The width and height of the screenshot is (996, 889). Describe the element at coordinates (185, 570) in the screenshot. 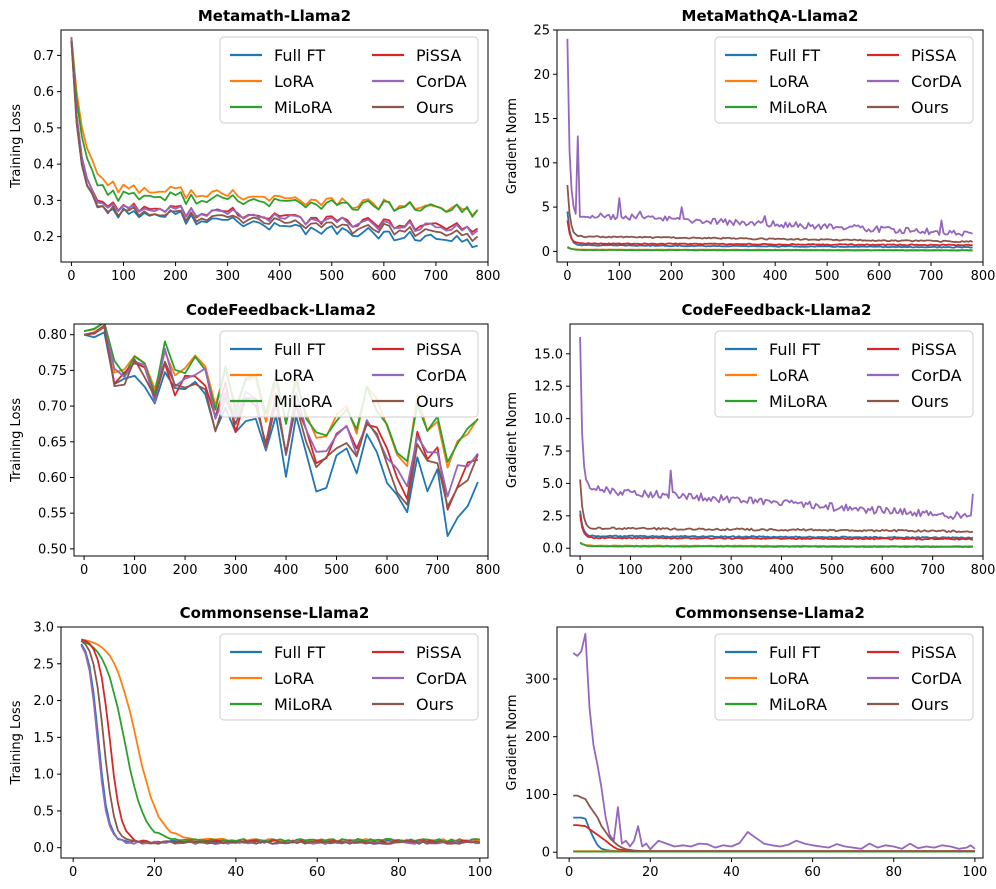

I see `x-tick-label: 200` at that location.